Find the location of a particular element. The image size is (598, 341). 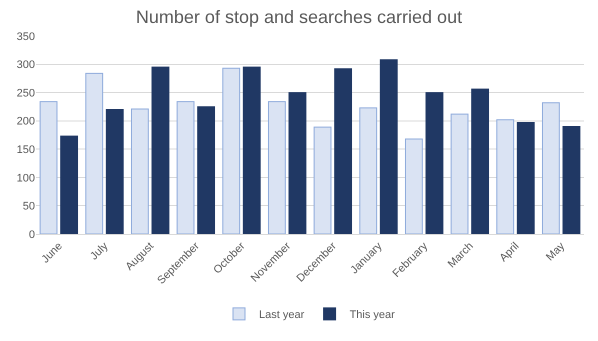

y-tick-label: 250 is located at coordinates (25, 93).